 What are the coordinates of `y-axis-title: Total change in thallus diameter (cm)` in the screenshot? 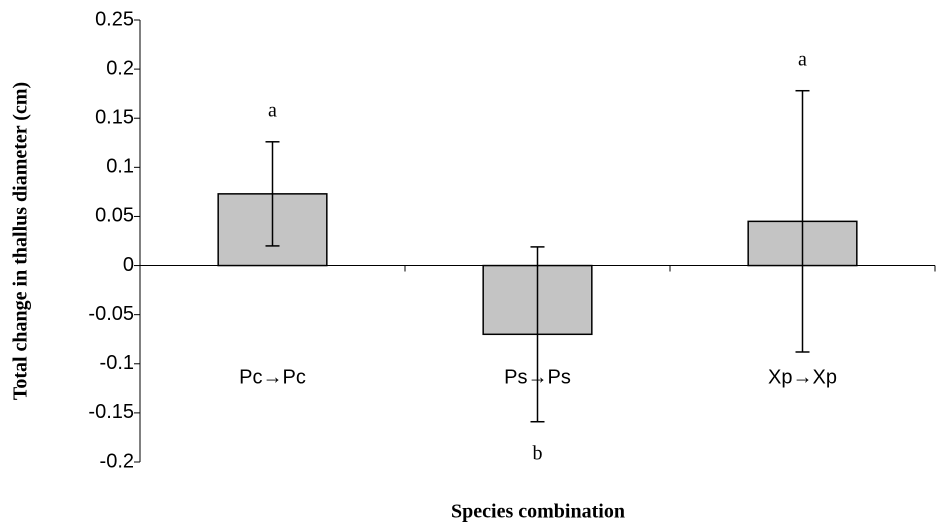 It's located at (21, 241).